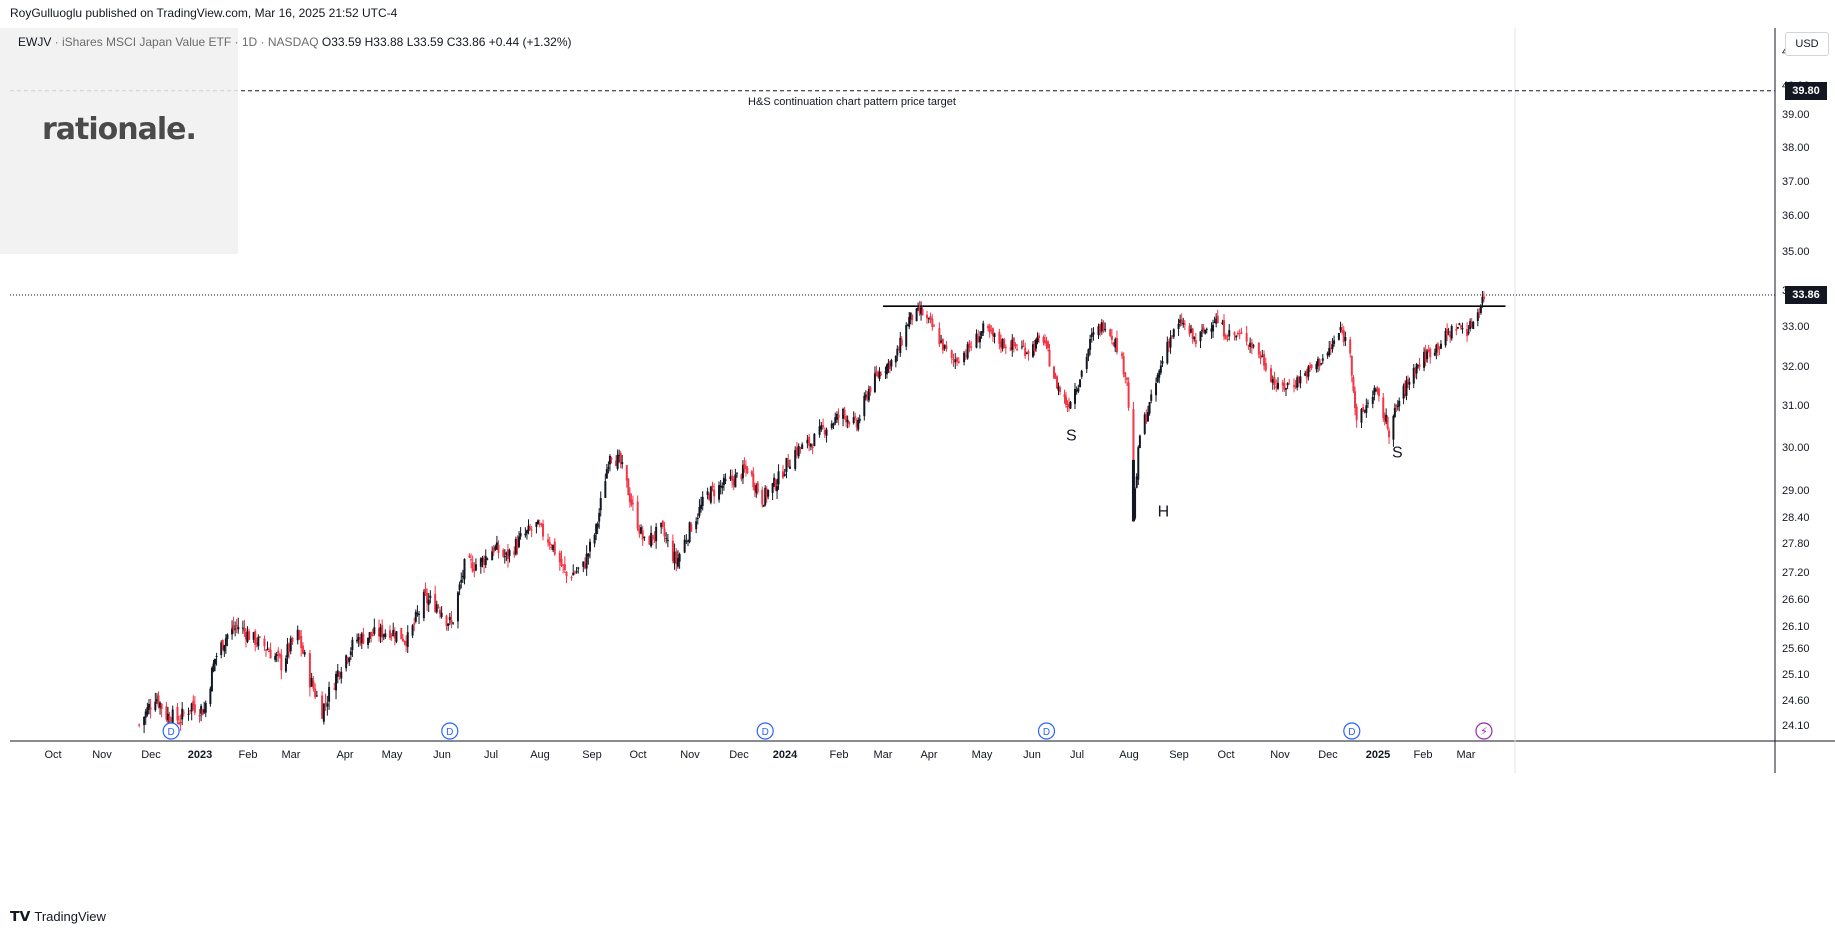 Image resolution: width=1835 pixels, height=931 pixels. I want to click on y-tick-label: 24.10, so click(1796, 726).